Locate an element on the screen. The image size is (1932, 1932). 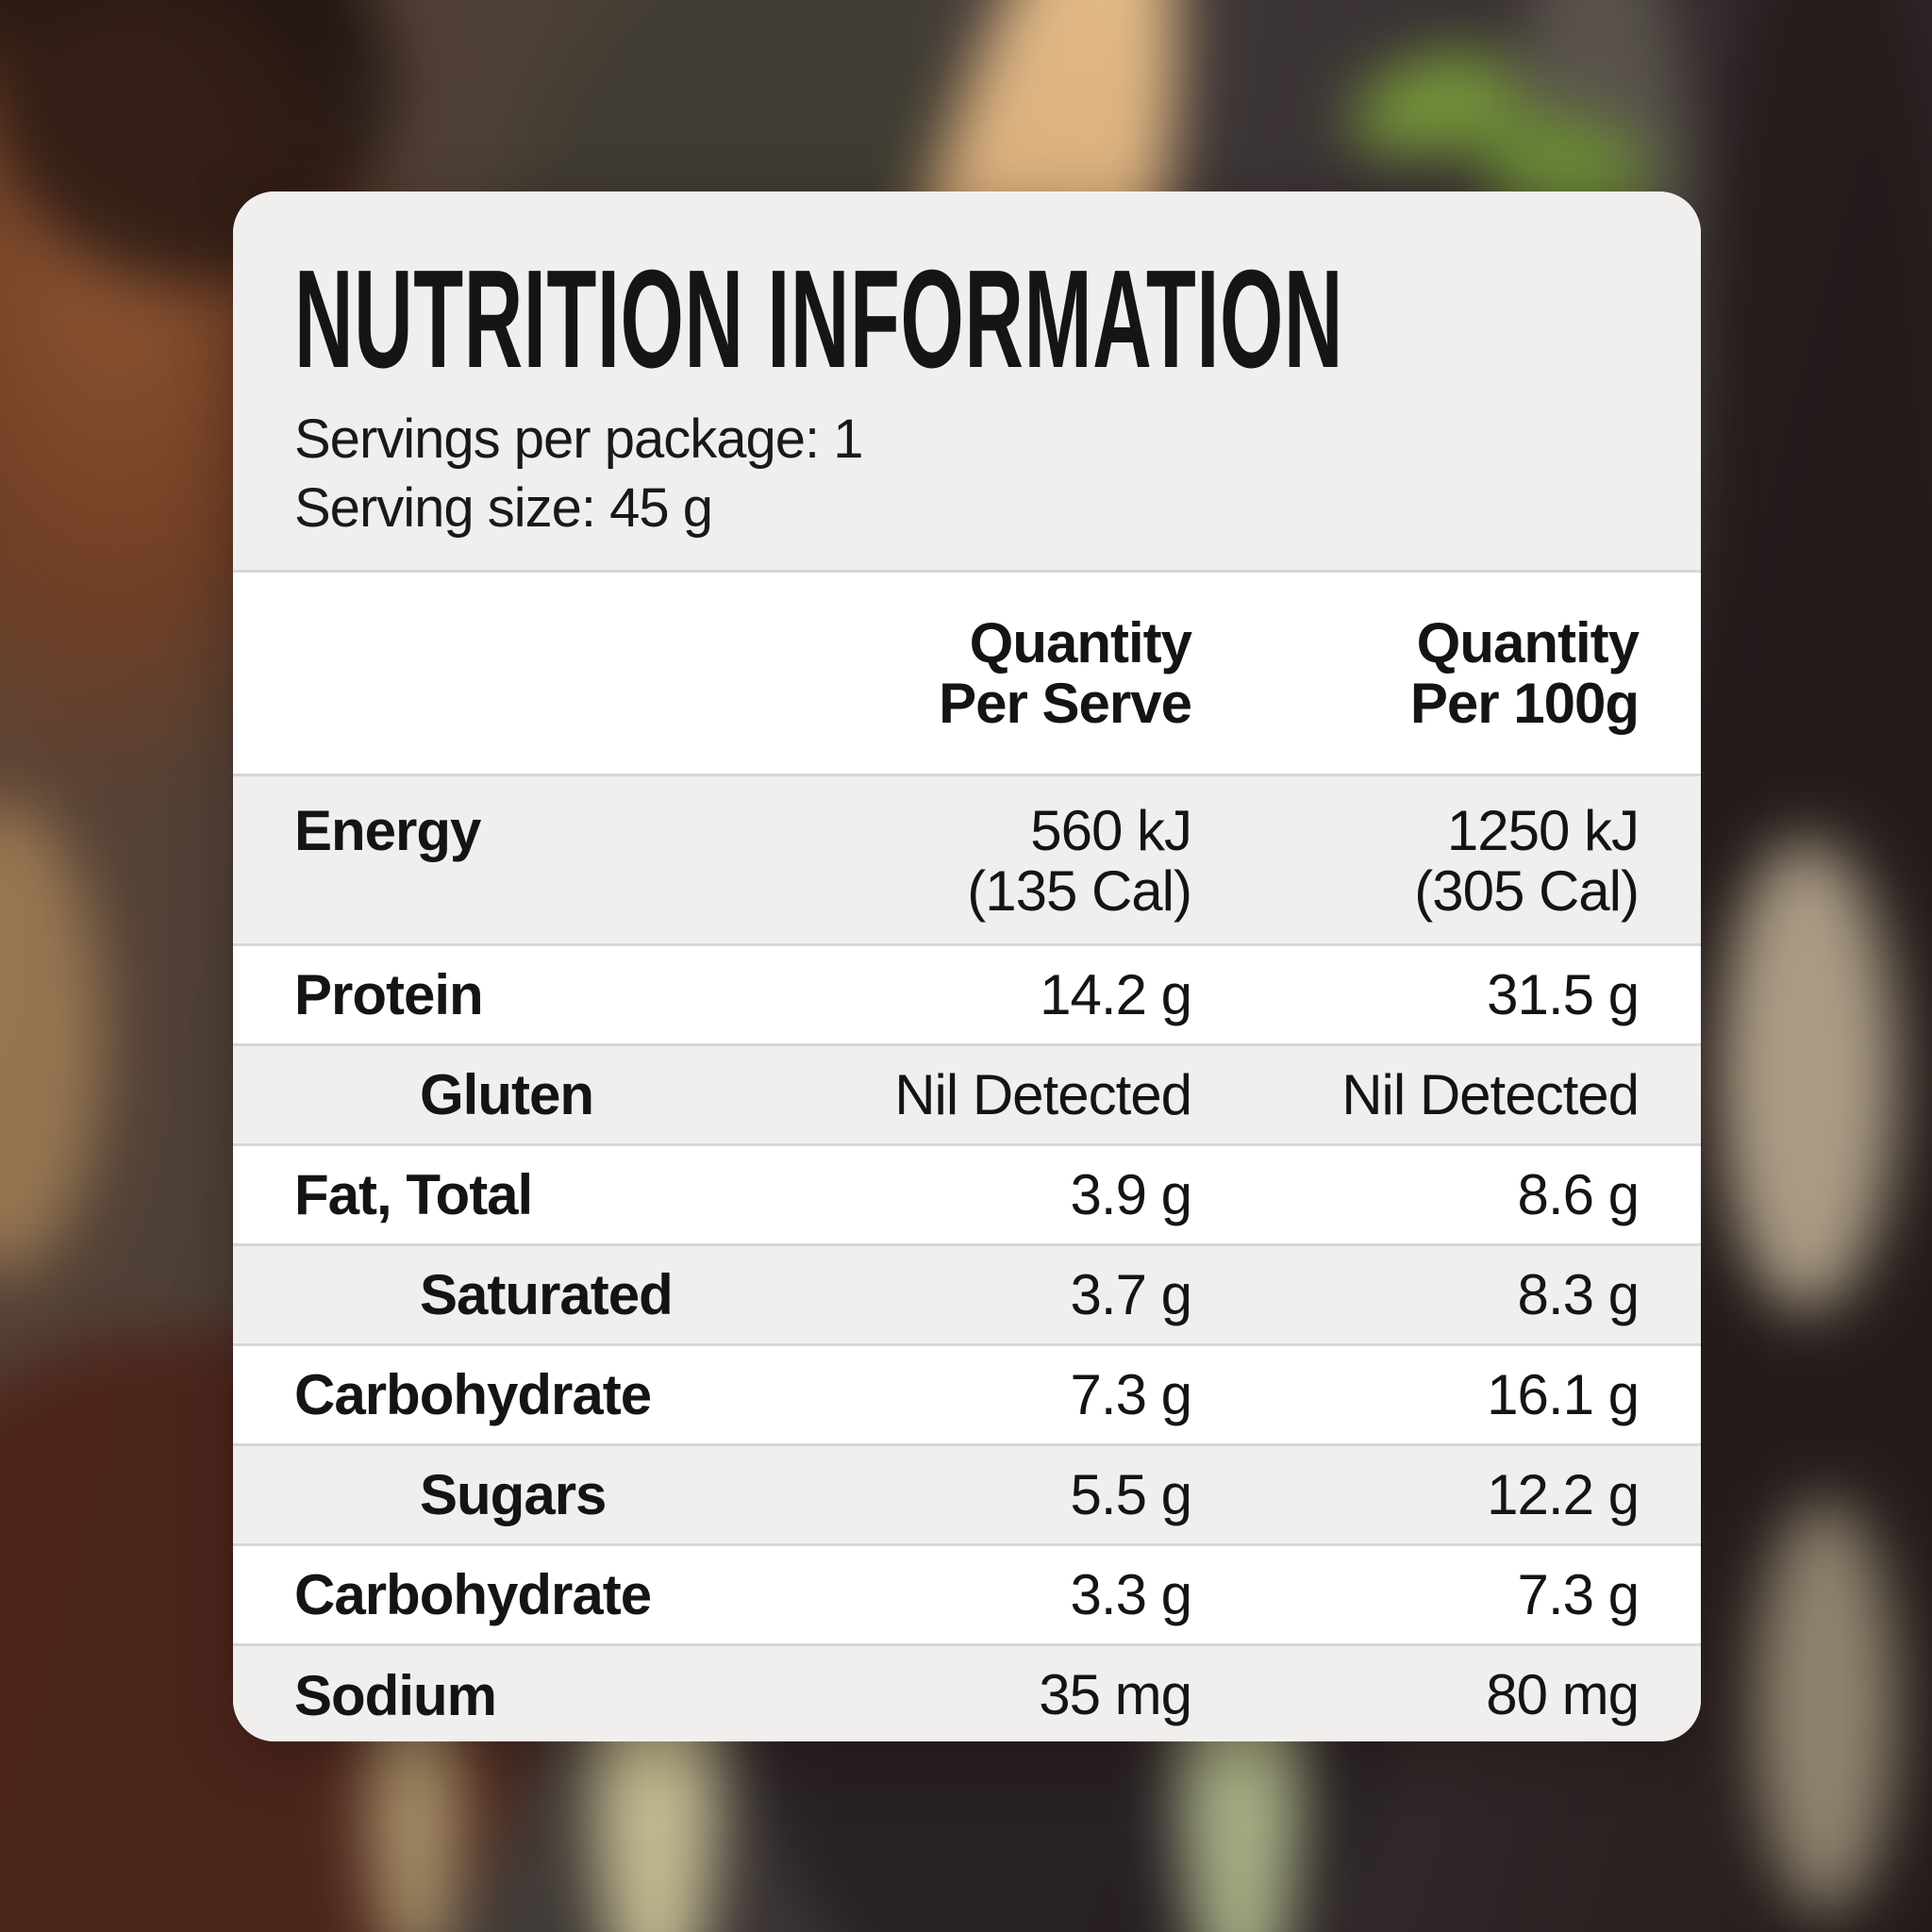
row-value-per-100g: 16.1 g is located at coordinates (1564, 1394).